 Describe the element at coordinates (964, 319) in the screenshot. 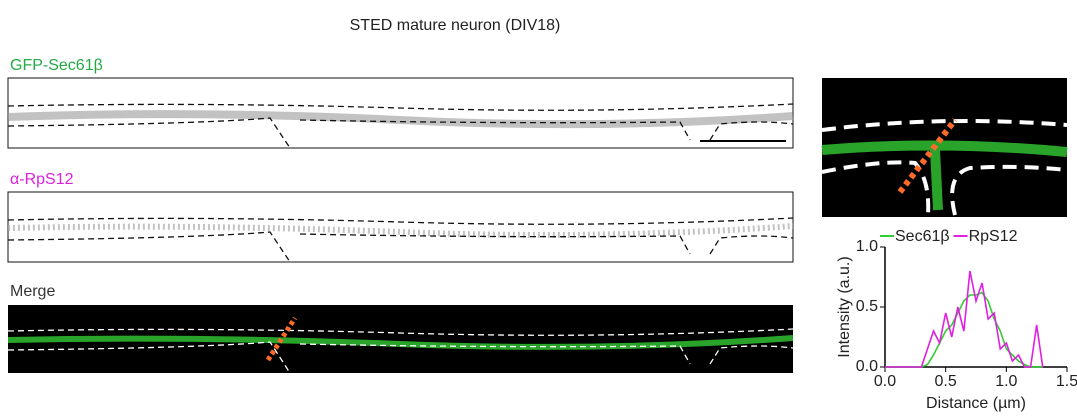

I see `data-line` at that location.